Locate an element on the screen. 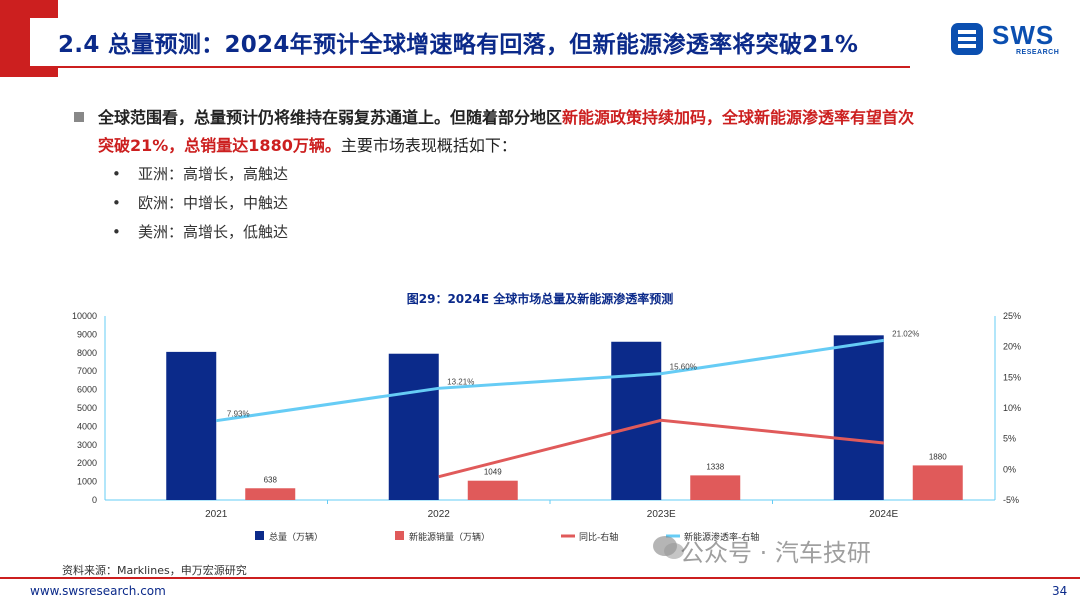 Image resolution: width=1080 pixels, height=607 pixels. bar-nev-label: 1049 is located at coordinates (493, 472).